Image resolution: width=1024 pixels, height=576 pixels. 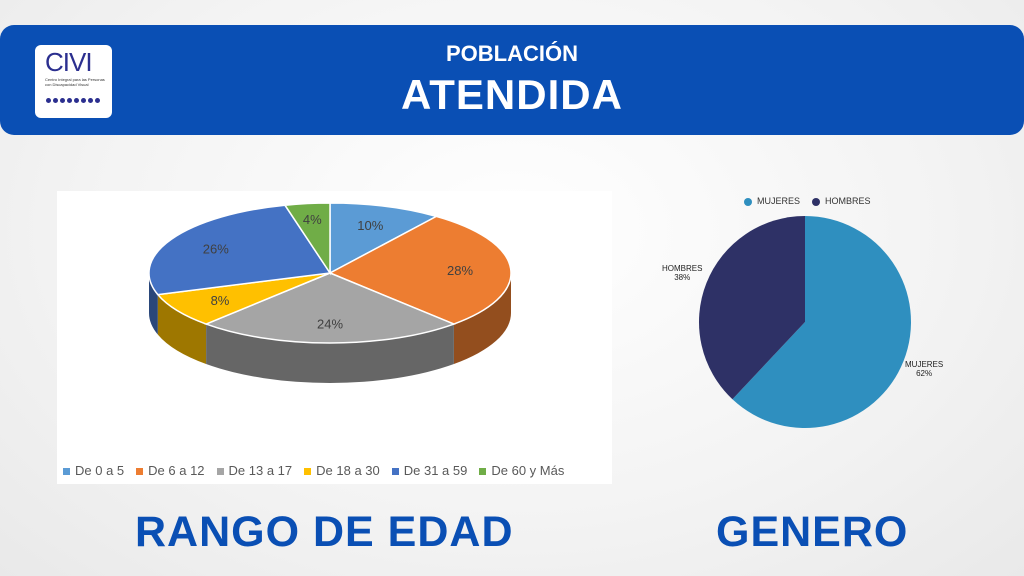 What do you see at coordinates (924, 369) in the screenshot?
I see `gender-slice-label-0: MUJERES 62%` at bounding box center [924, 369].